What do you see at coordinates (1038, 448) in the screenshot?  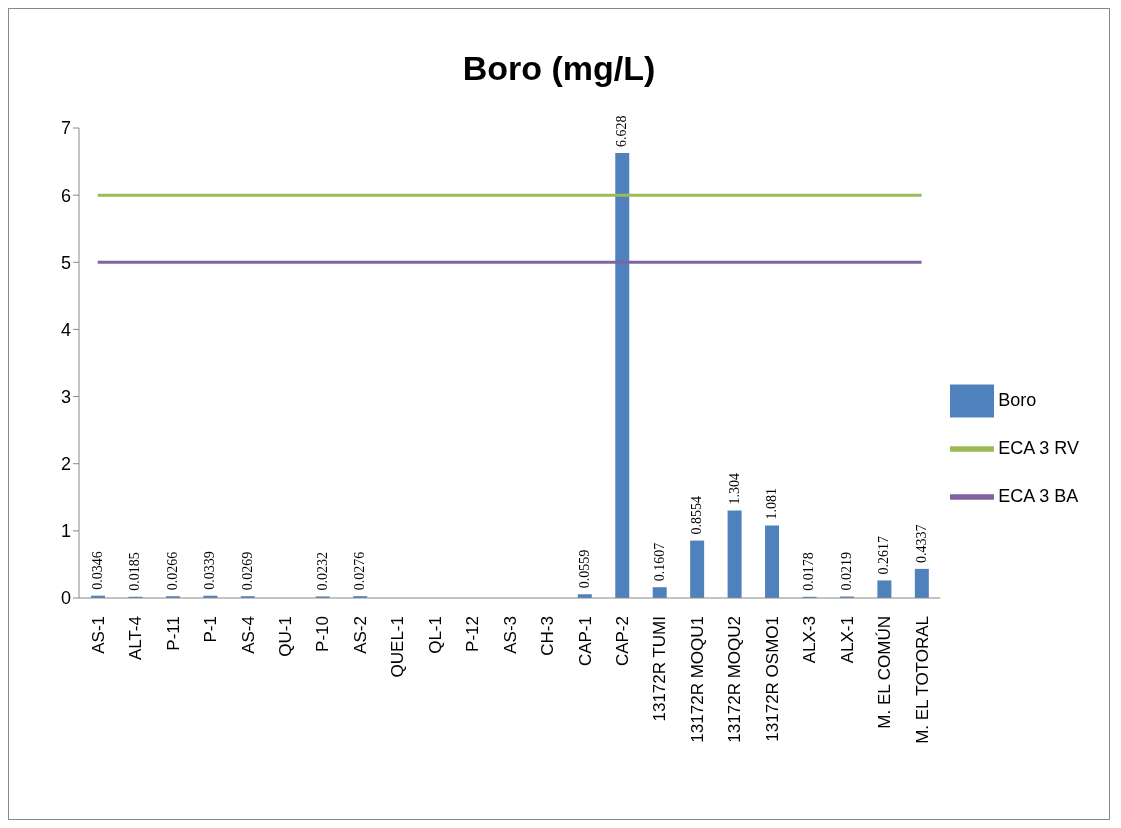 I see `legend-label: ECA 3 RV` at bounding box center [1038, 448].